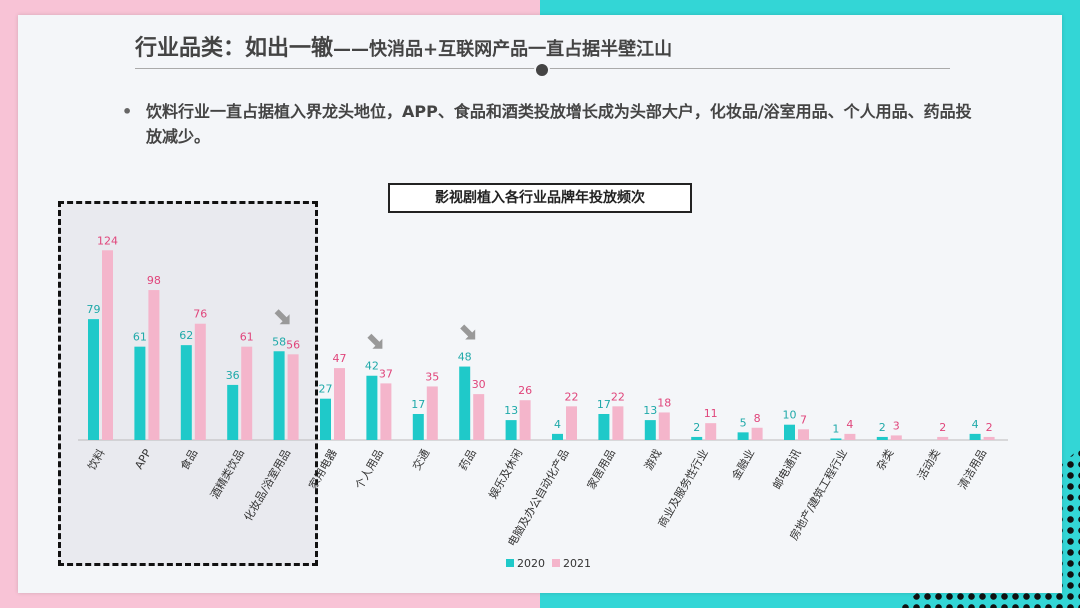 The height and width of the screenshot is (608, 1080). I want to click on title-subtitle: ——快消品+互联网产品一直占据半壁江山, so click(503, 49).